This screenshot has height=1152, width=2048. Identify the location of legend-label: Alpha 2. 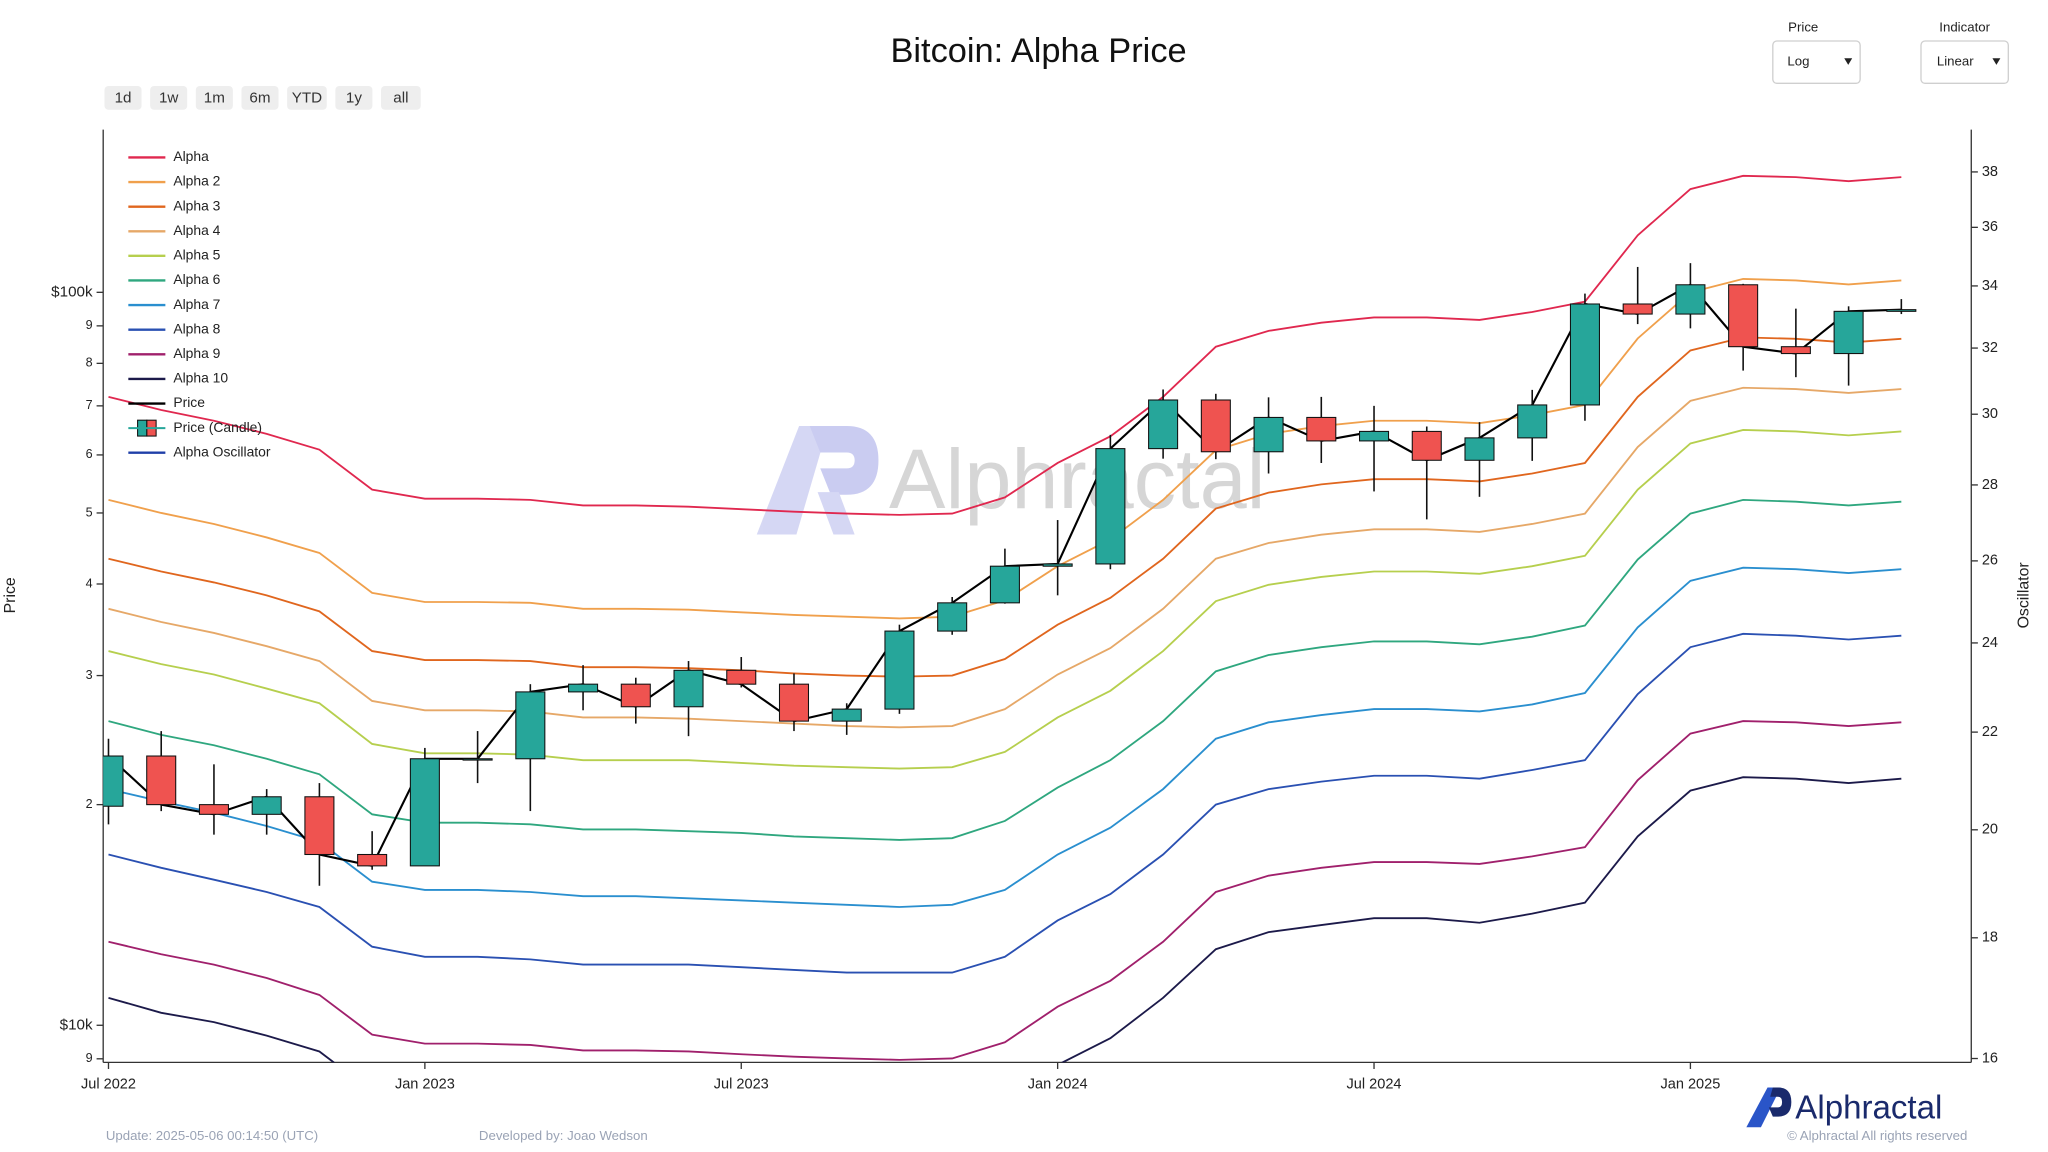
(196, 181).